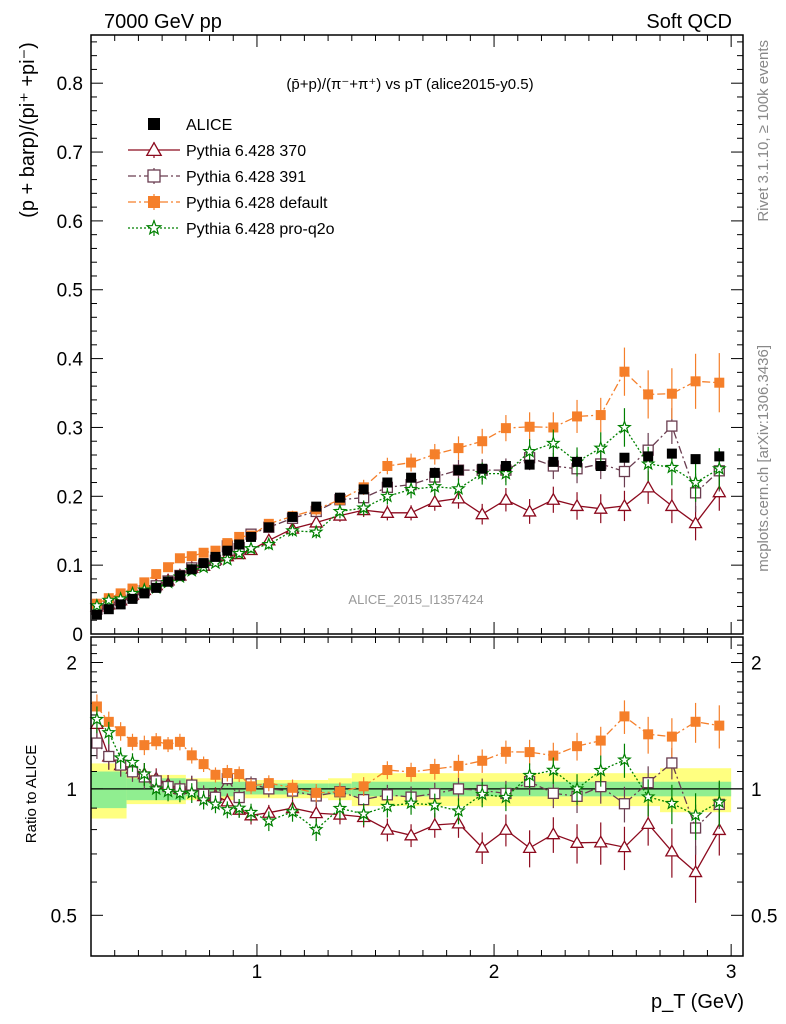 The image size is (786, 1024). Describe the element at coordinates (246, 151) in the screenshot. I see `legend-label: Pythia 6.428 370` at that location.